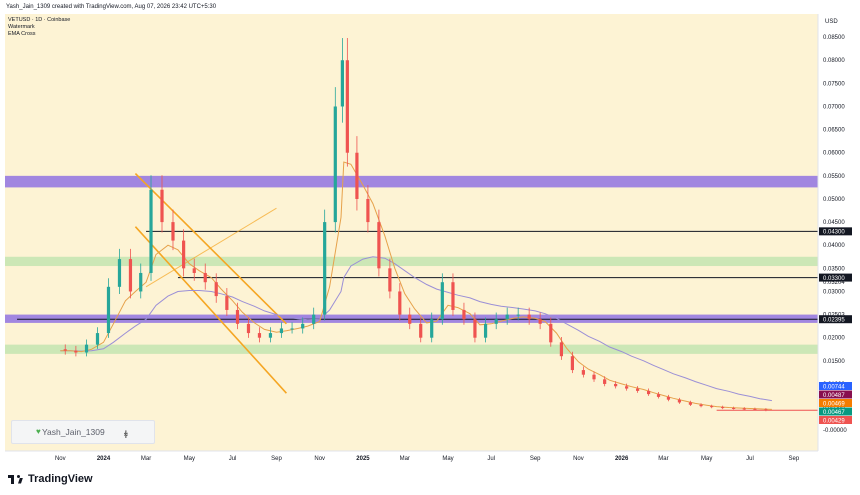  I want to click on watermark-text: Yash_Jain_1309, so click(73, 432).